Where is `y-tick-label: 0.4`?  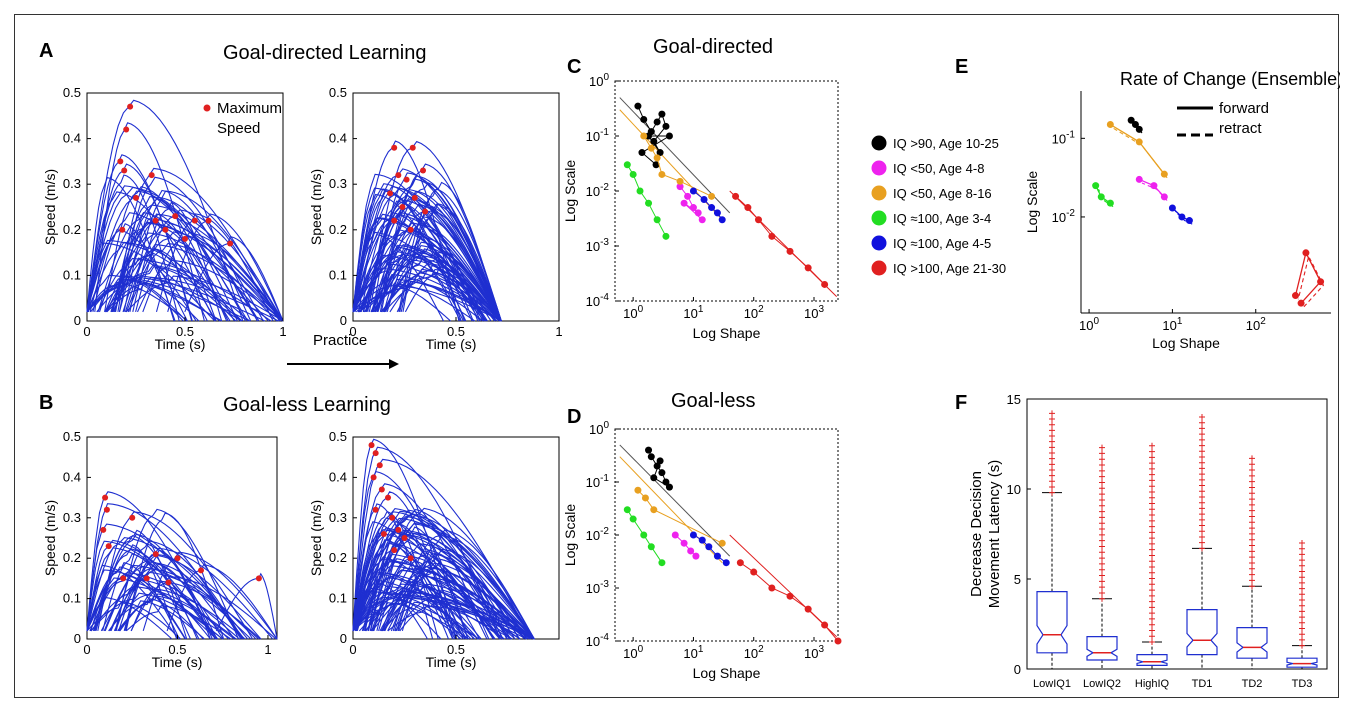
y-tick-label: 0.4 is located at coordinates (338, 476).